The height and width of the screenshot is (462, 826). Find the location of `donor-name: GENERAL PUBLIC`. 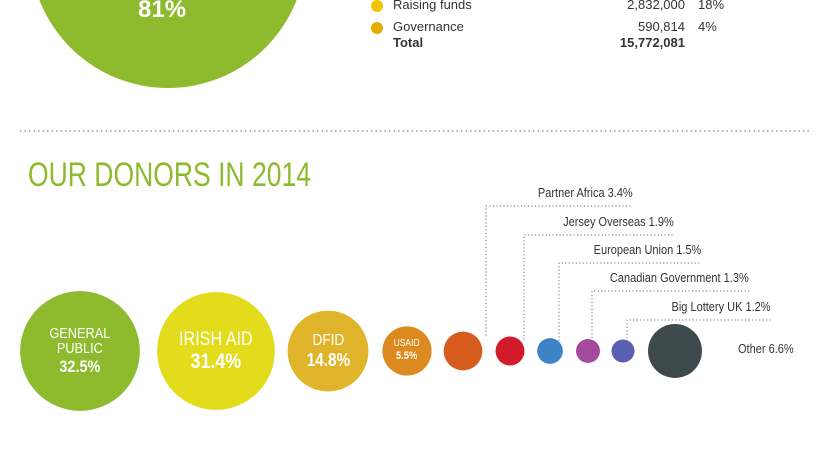

donor-name: GENERAL PUBLIC is located at coordinates (80, 341).